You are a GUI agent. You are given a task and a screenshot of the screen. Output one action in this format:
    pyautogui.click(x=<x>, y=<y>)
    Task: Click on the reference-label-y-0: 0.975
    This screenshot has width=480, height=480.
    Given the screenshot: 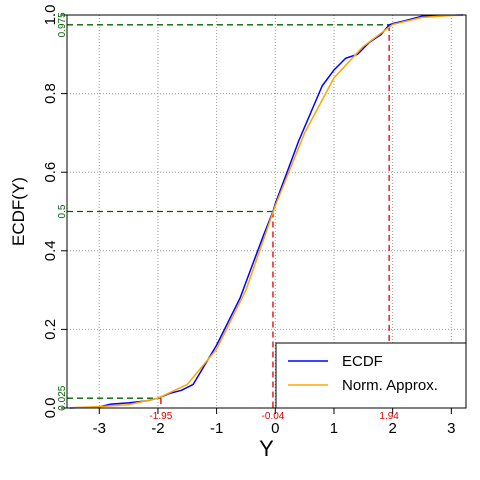 What is the action you would take?
    pyautogui.click(x=62, y=24)
    